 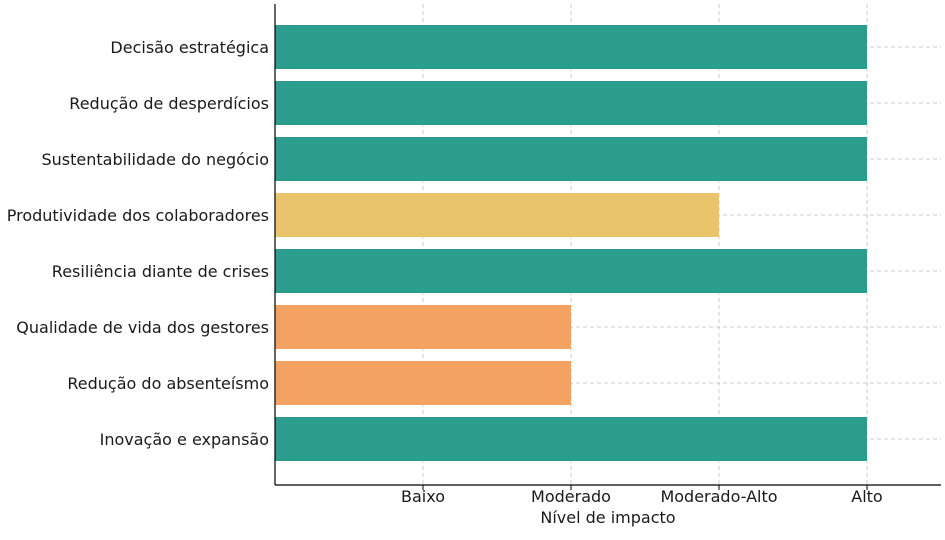 What do you see at coordinates (189, 47) in the screenshot?
I see `category-label: Decisão estratégica` at bounding box center [189, 47].